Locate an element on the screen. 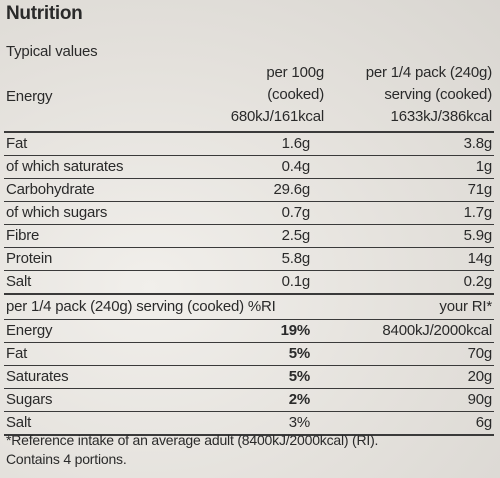  ri-row: Sugars 2% 90g is located at coordinates (249, 400).